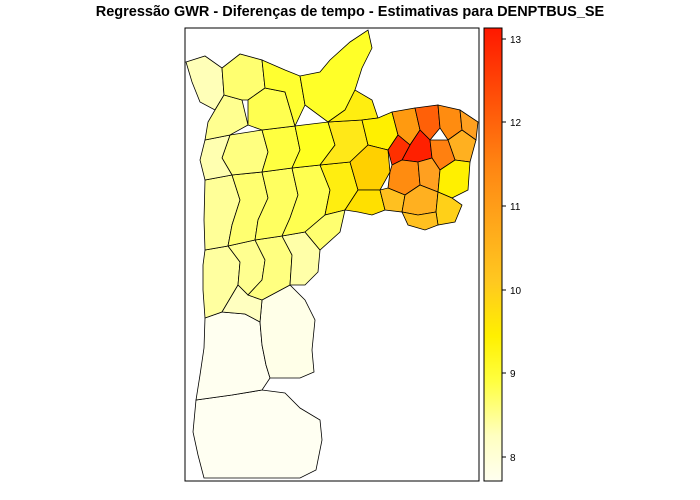  I want to click on region-south-east, so click(287, 331).